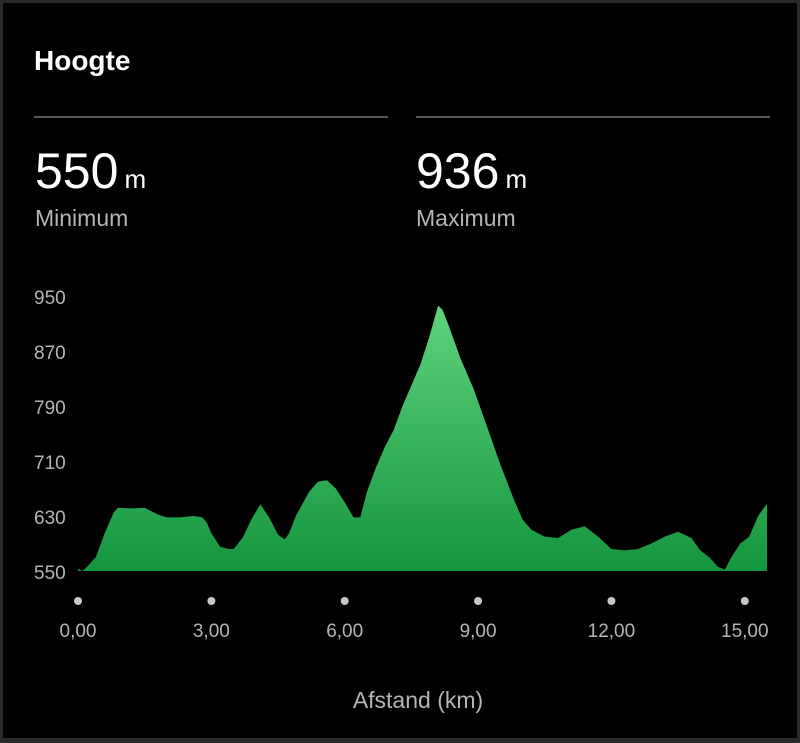 The height and width of the screenshot is (743, 800). Describe the element at coordinates (82, 60) in the screenshot. I see `card-title: Hoogte` at that location.